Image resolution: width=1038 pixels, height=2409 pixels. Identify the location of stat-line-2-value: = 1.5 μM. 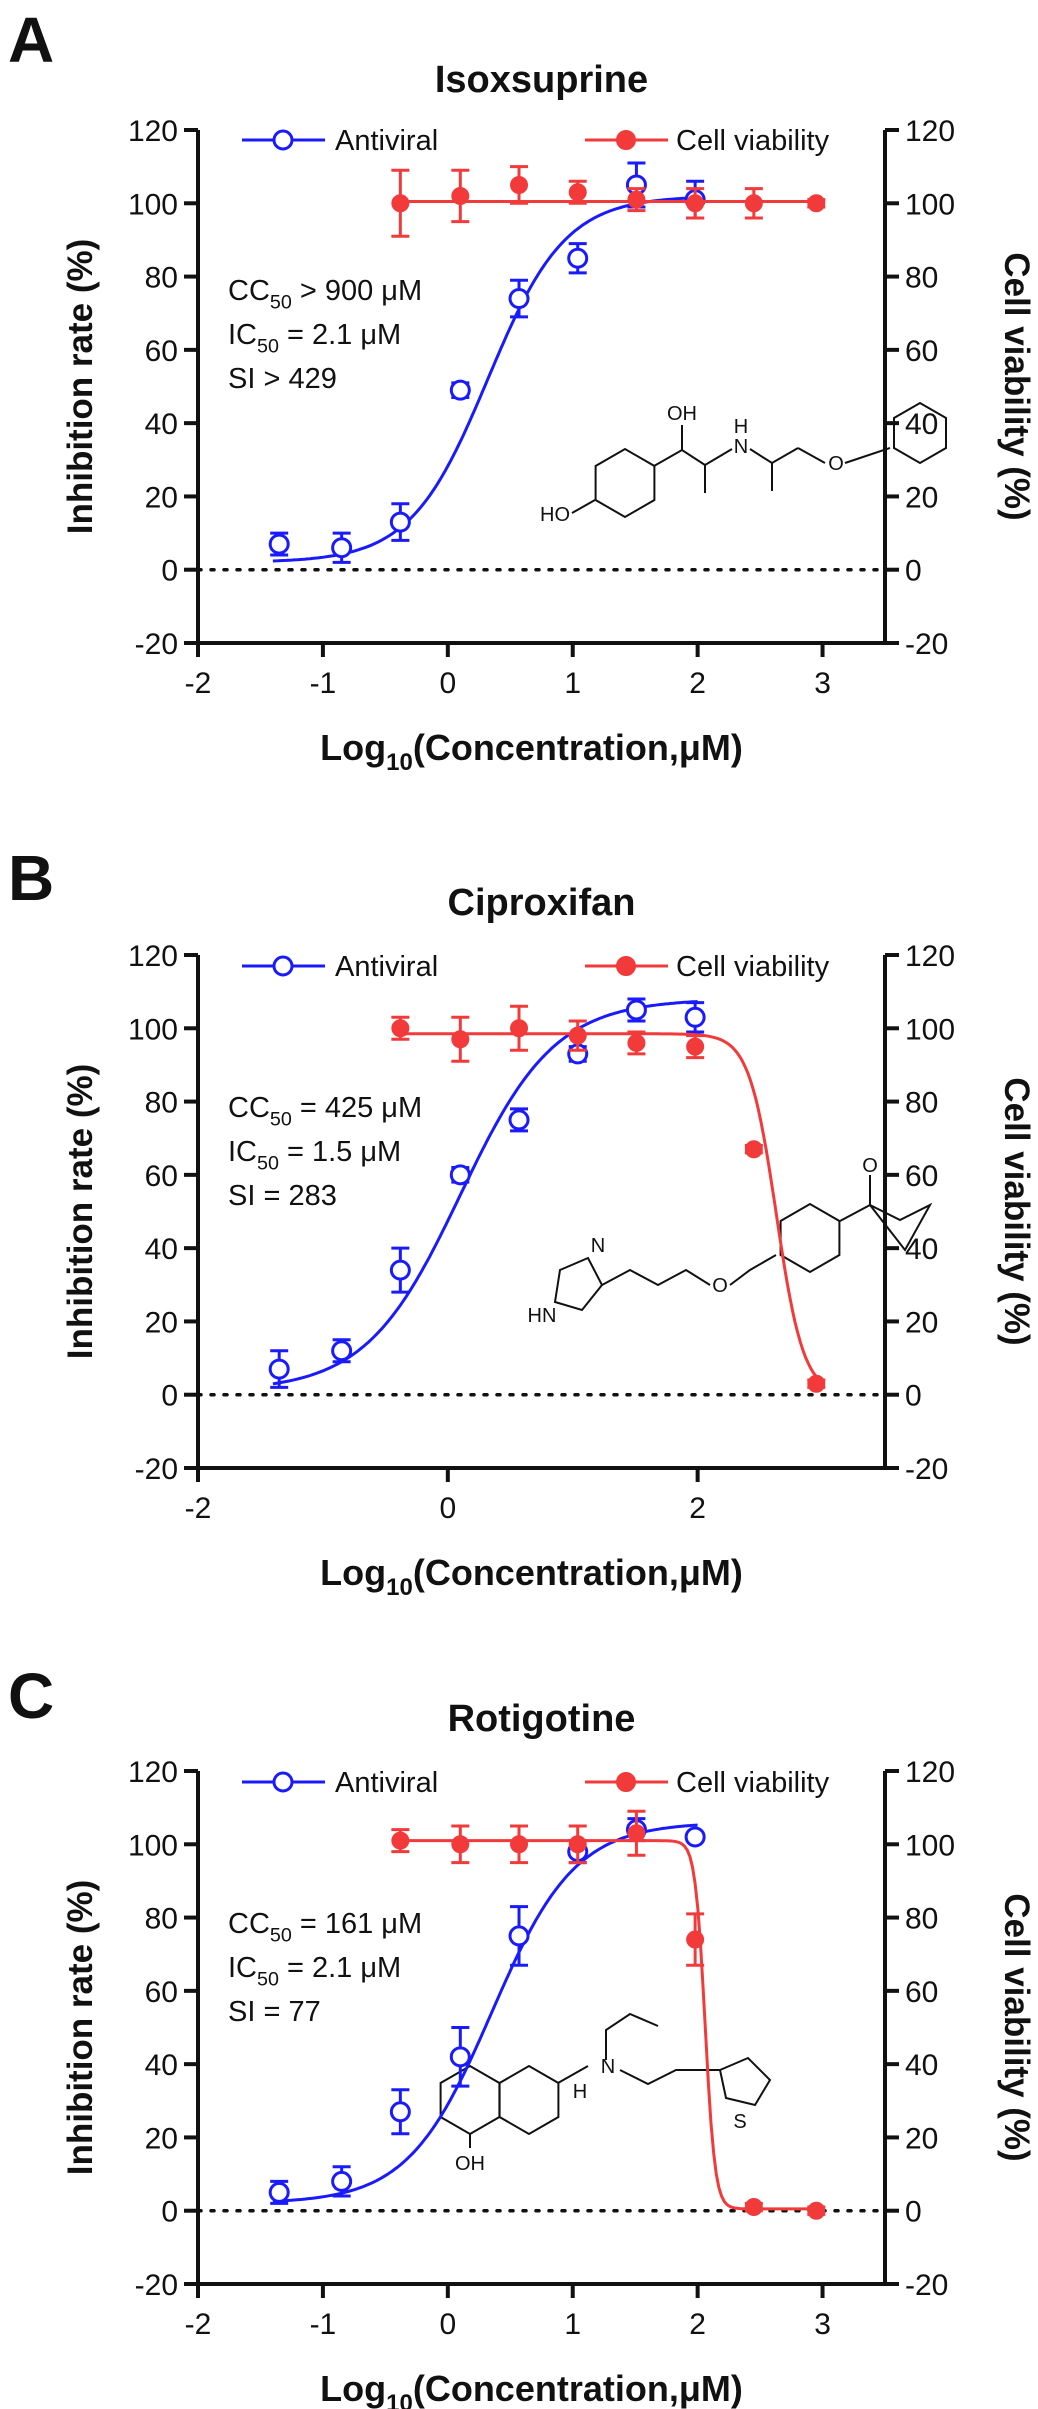
(340, 1152).